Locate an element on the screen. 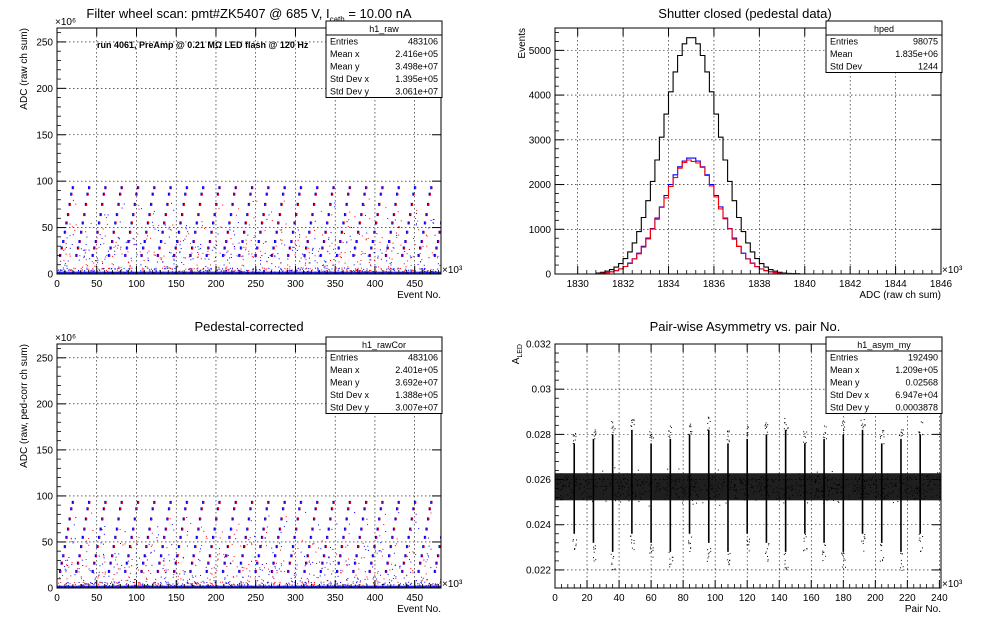 This screenshot has height=624, width=998. y-tick-label: 50 is located at coordinates (48, 542).